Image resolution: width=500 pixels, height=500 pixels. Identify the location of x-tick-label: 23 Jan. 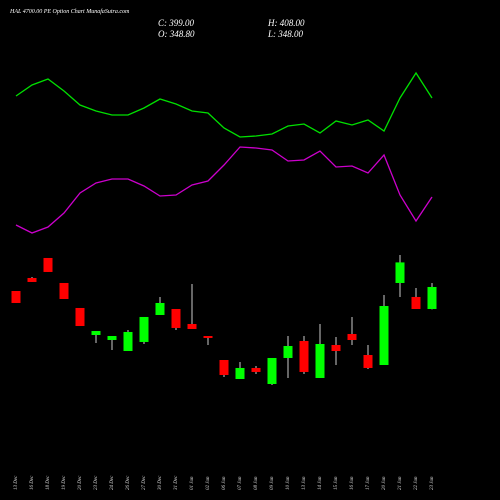
(432, 483).